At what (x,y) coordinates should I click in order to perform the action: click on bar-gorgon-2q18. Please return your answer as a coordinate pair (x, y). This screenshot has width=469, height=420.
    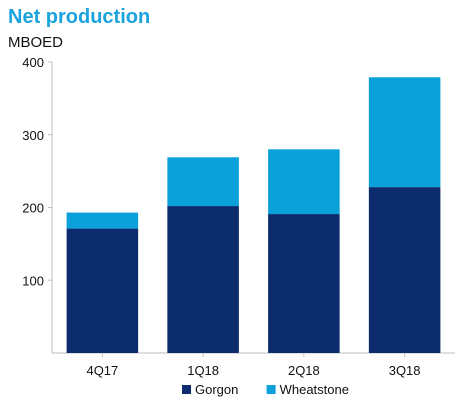
    Looking at the image, I should click on (304, 283).